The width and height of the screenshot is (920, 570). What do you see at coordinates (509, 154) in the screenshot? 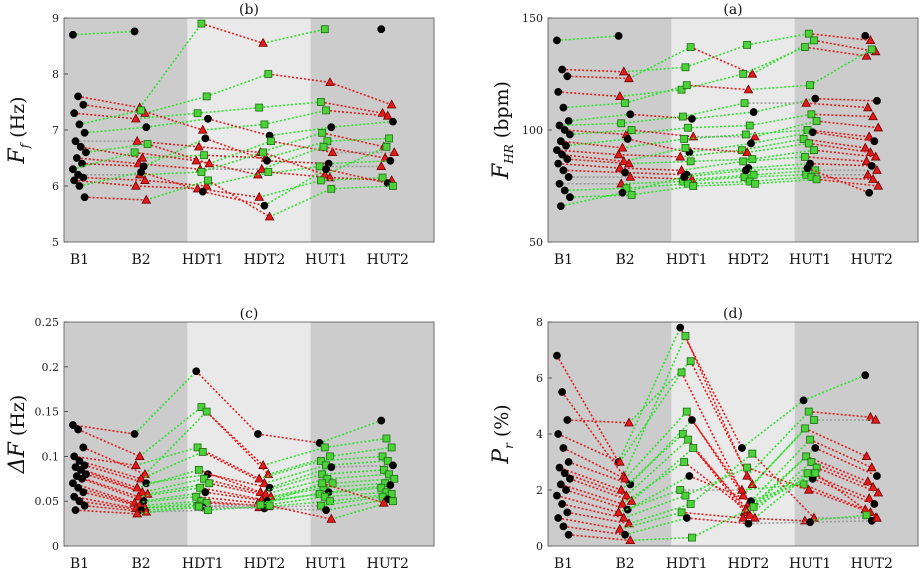
I see `y-label-subscript: HR` at bounding box center [509, 154].